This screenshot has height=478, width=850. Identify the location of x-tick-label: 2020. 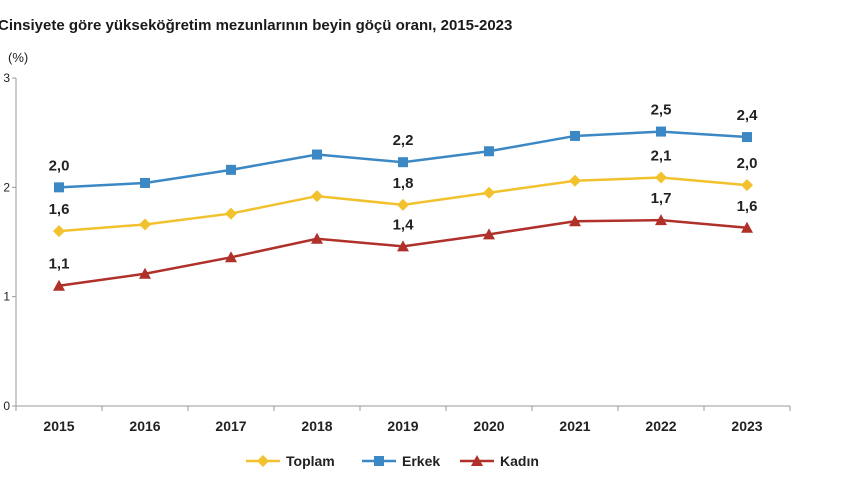
(488, 426).